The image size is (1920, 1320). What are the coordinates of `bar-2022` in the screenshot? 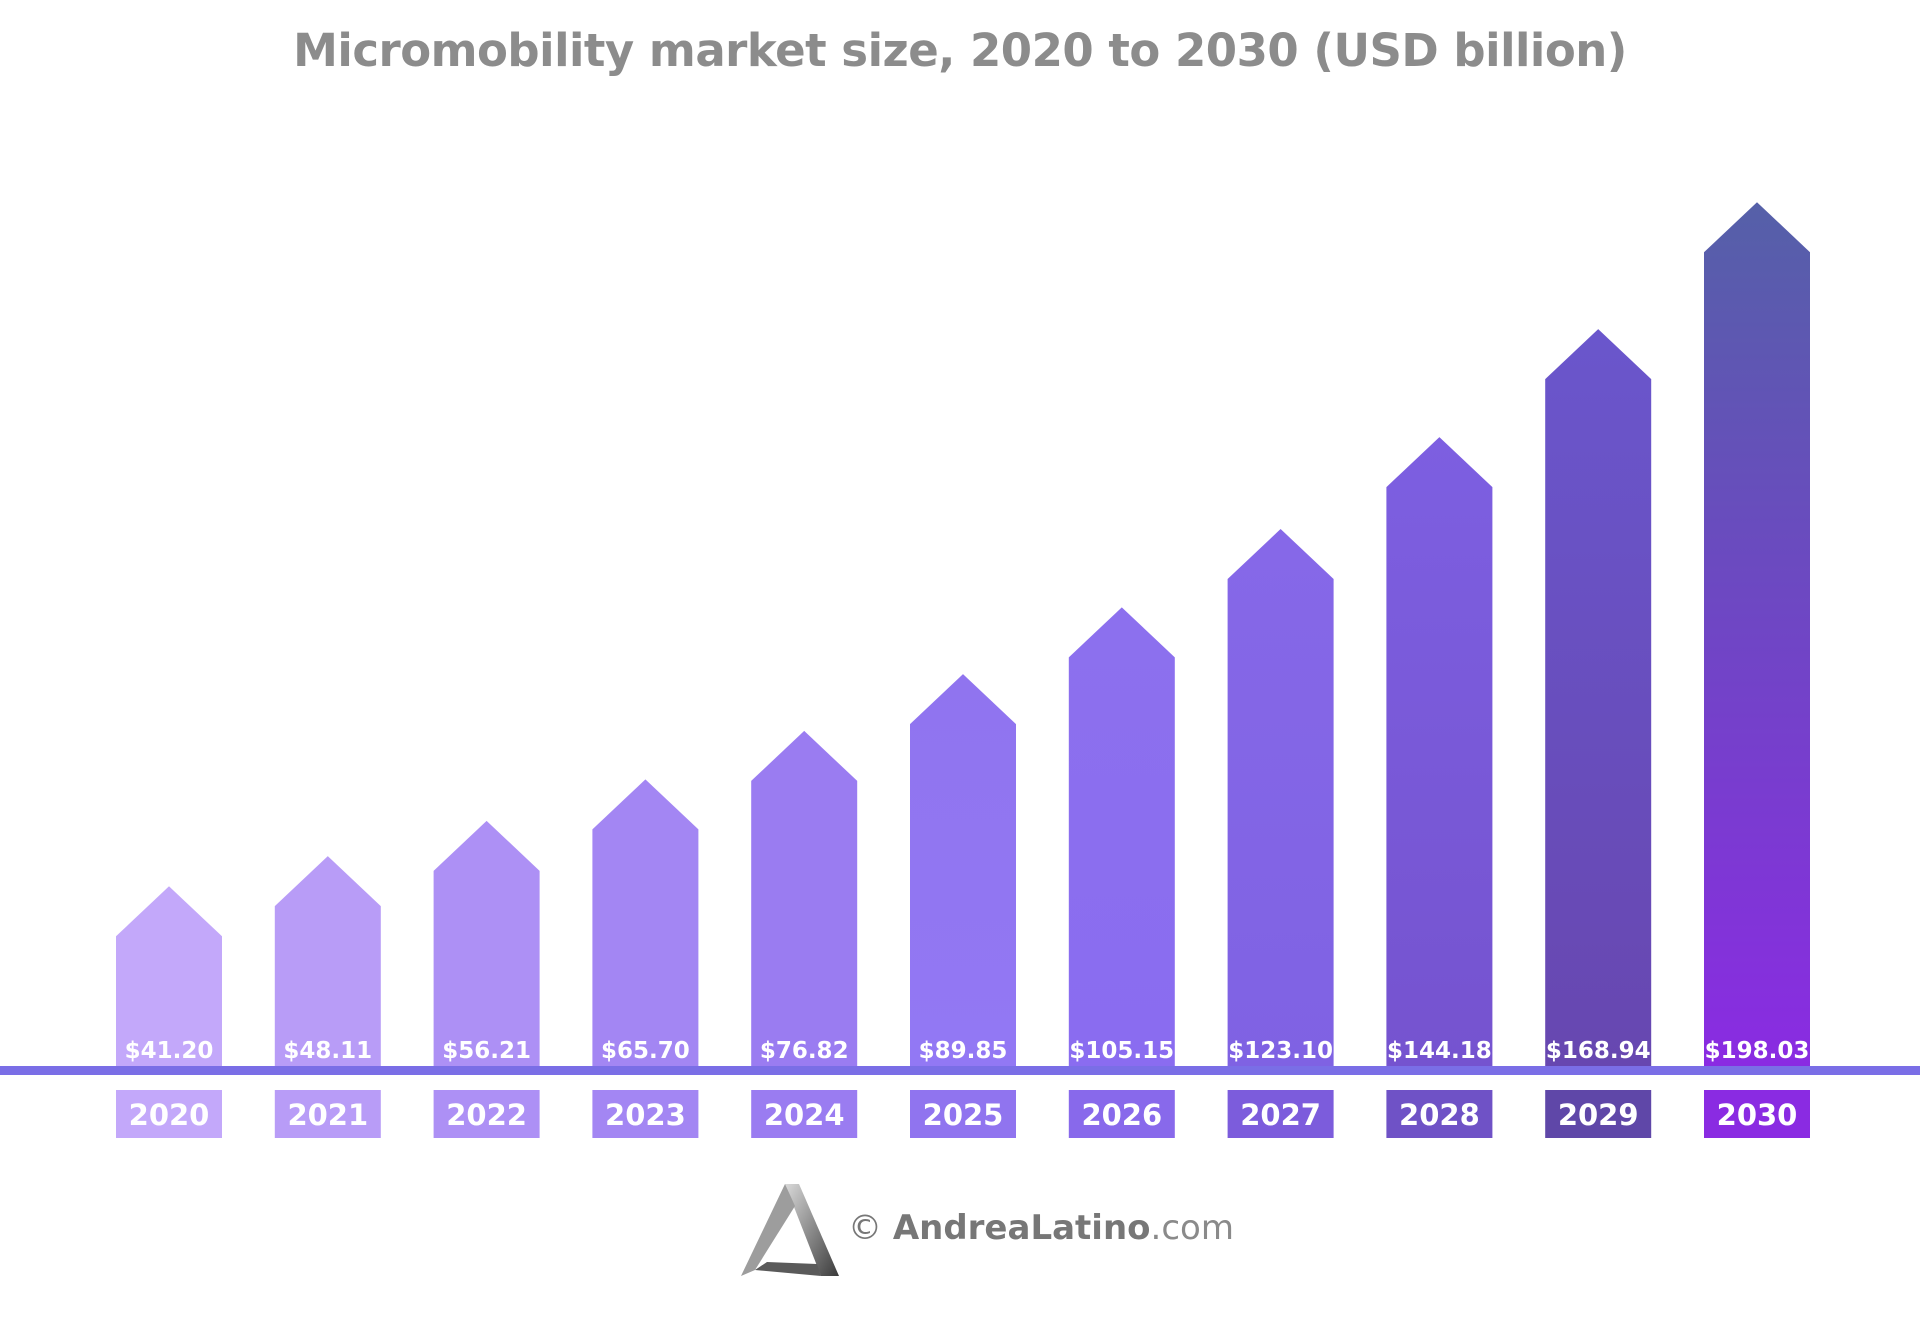 It's located at (486, 943).